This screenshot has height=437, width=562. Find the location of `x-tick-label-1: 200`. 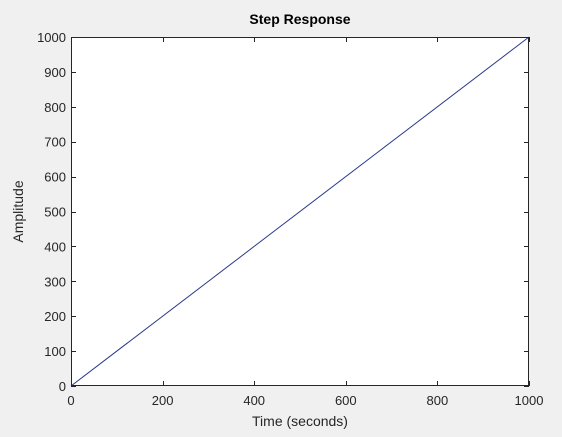

x-tick-label-1: 200 is located at coordinates (163, 400).